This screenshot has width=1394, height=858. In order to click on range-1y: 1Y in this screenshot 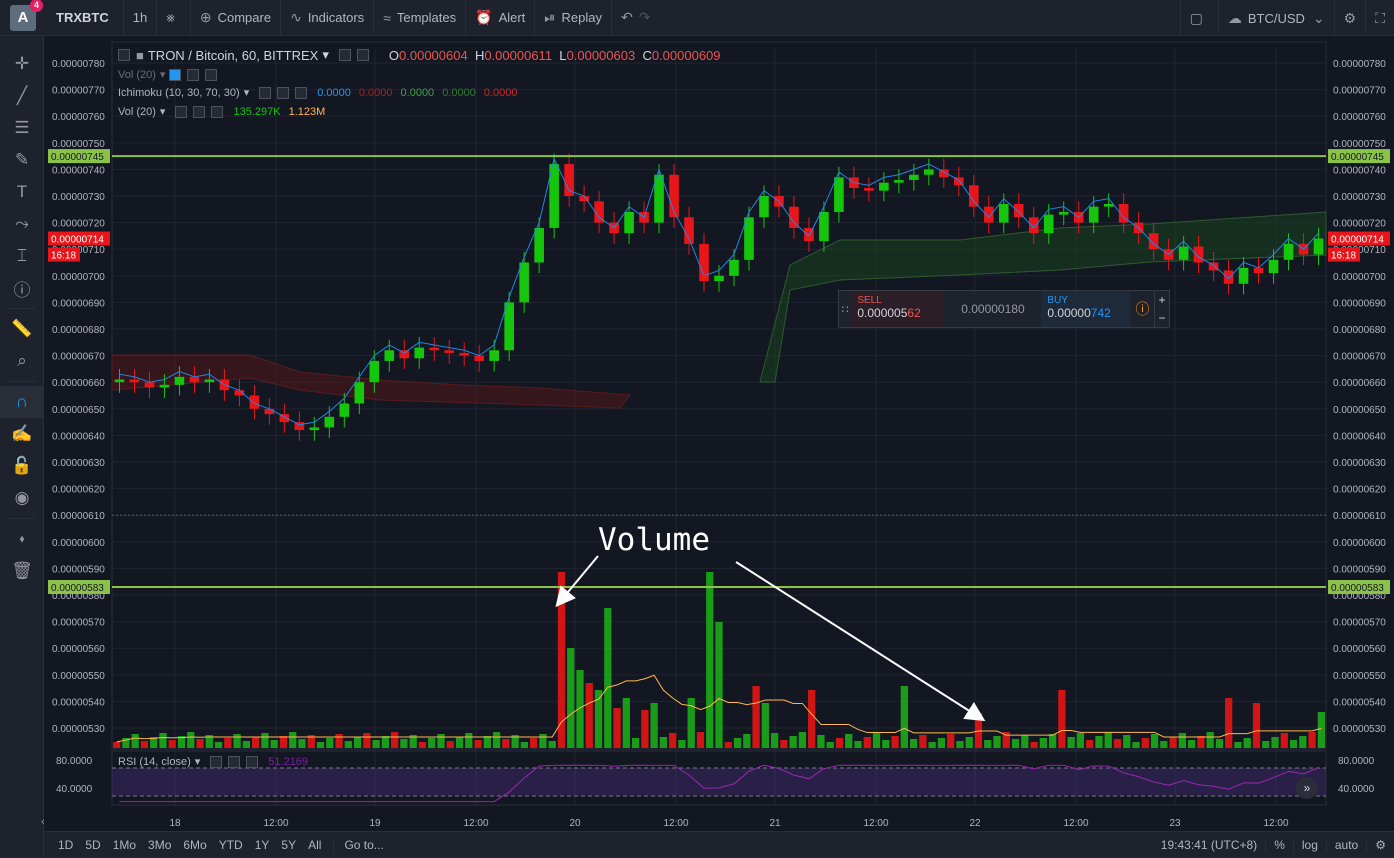, I will do `click(262, 845)`.